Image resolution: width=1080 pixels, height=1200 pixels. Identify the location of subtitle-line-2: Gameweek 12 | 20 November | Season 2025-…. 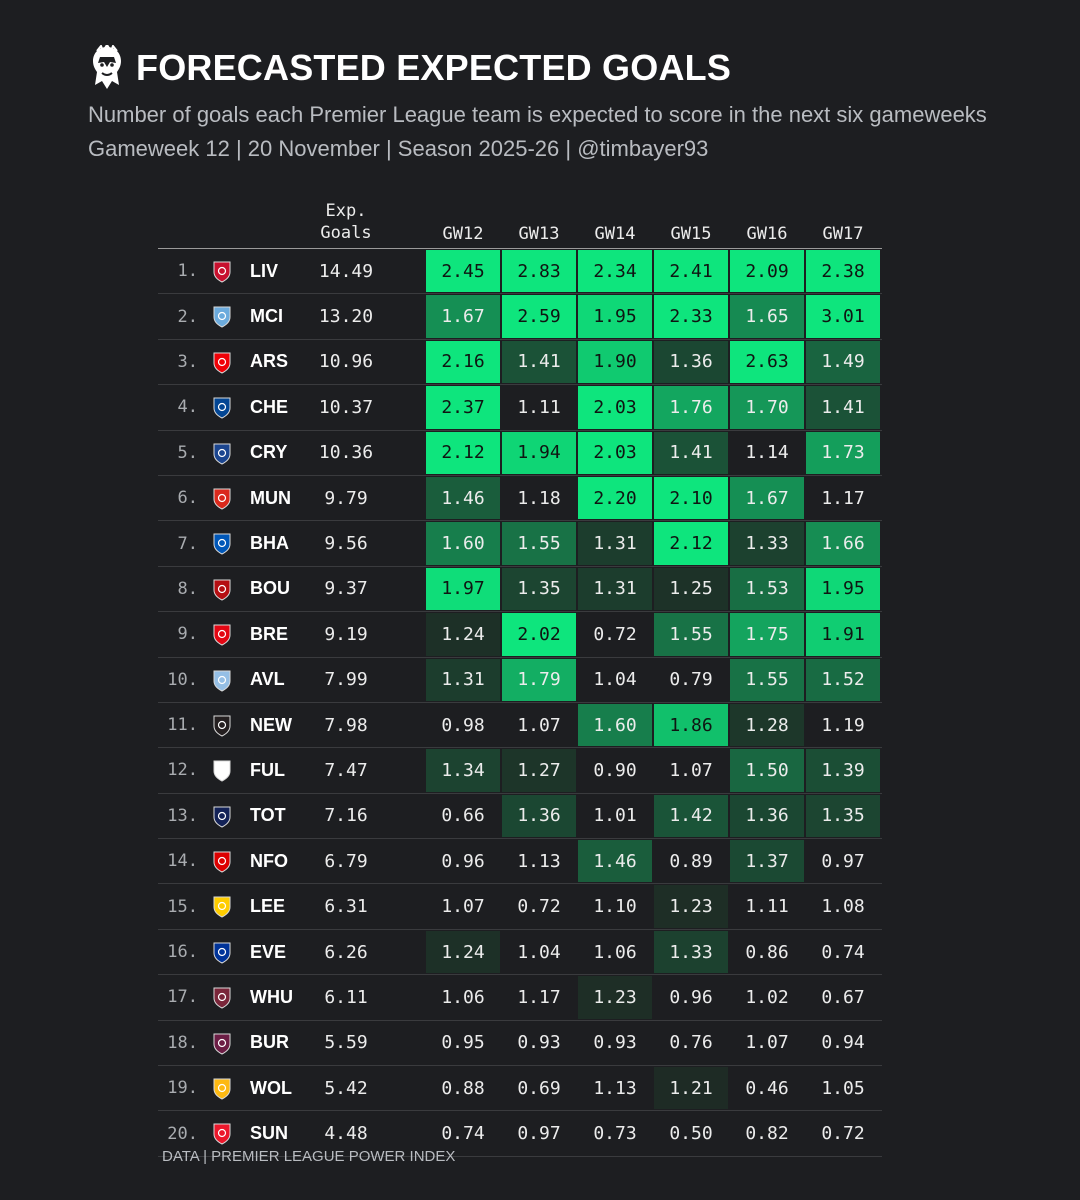
(398, 148).